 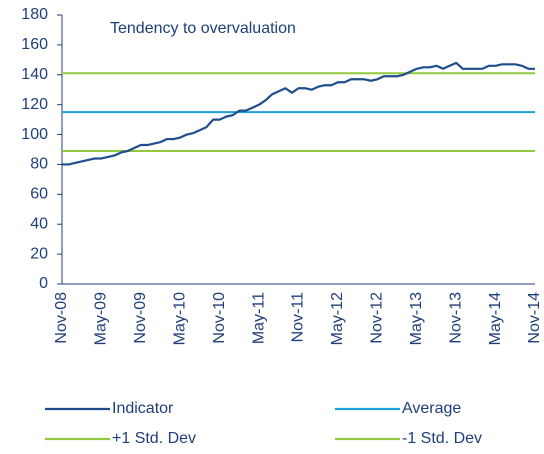 What do you see at coordinates (34, 14) in the screenshot?
I see `y-tick-label: 180` at bounding box center [34, 14].